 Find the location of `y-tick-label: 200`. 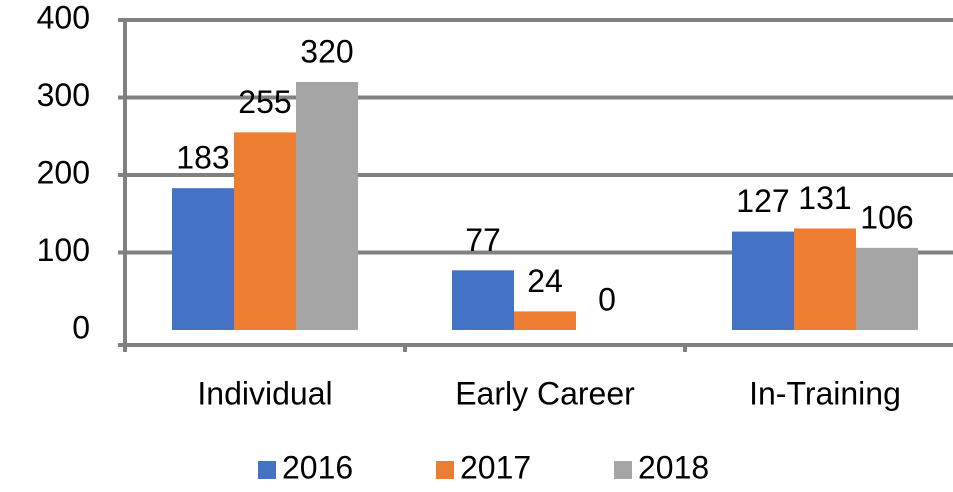

y-tick-label: 200 is located at coordinates (63, 172).